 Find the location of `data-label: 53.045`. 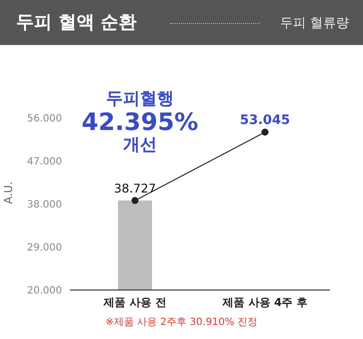

data-label: 53.045 is located at coordinates (265, 120).